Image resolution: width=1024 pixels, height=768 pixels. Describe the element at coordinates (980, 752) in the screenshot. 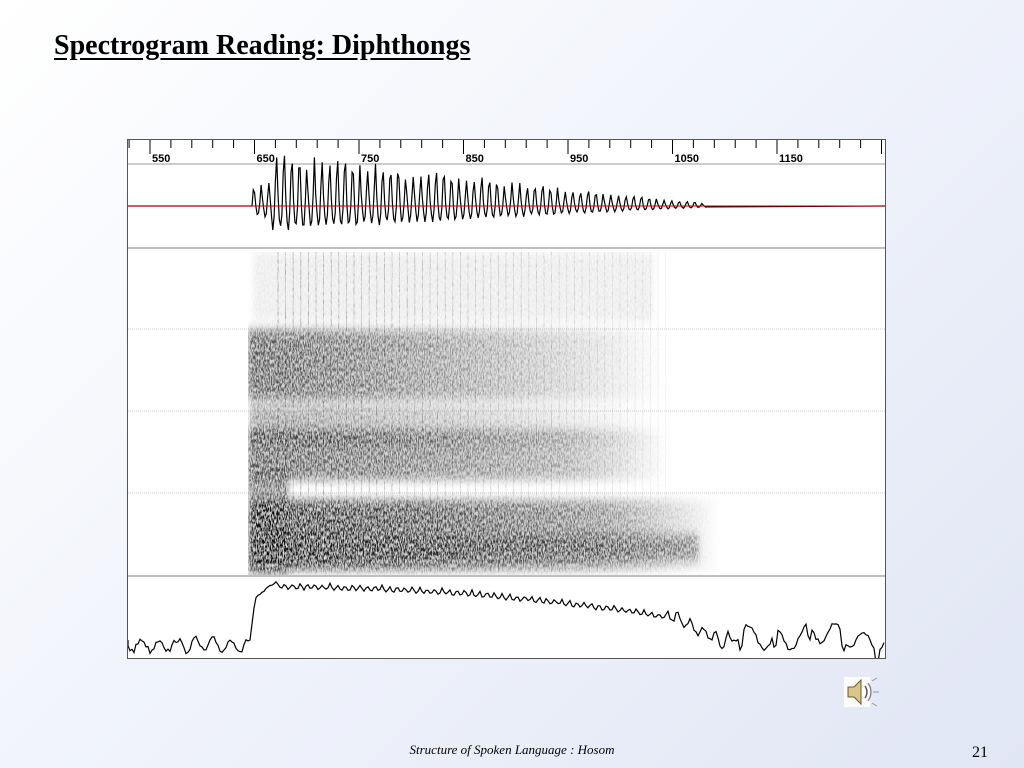

I see `page-number: 21` at that location.